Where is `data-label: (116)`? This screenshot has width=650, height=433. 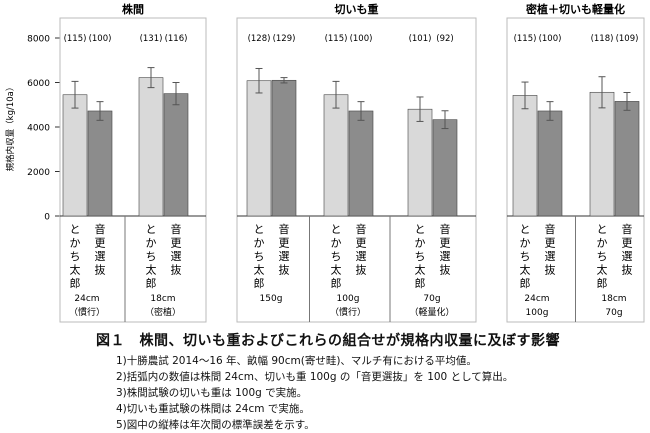
data-label: (116) is located at coordinates (176, 39).